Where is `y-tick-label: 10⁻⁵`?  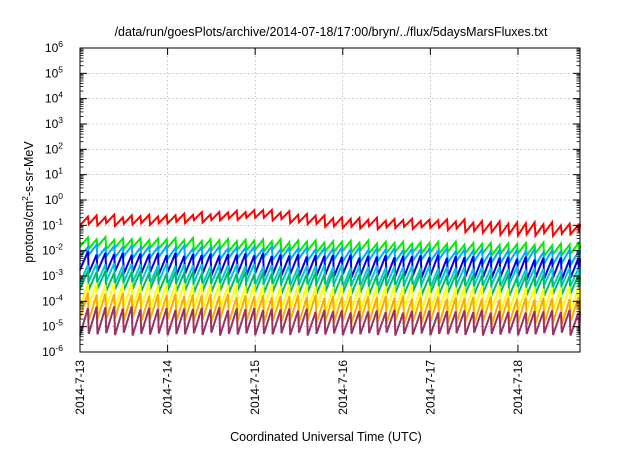
y-tick-label: 10⁻⁵ is located at coordinates (52, 326).